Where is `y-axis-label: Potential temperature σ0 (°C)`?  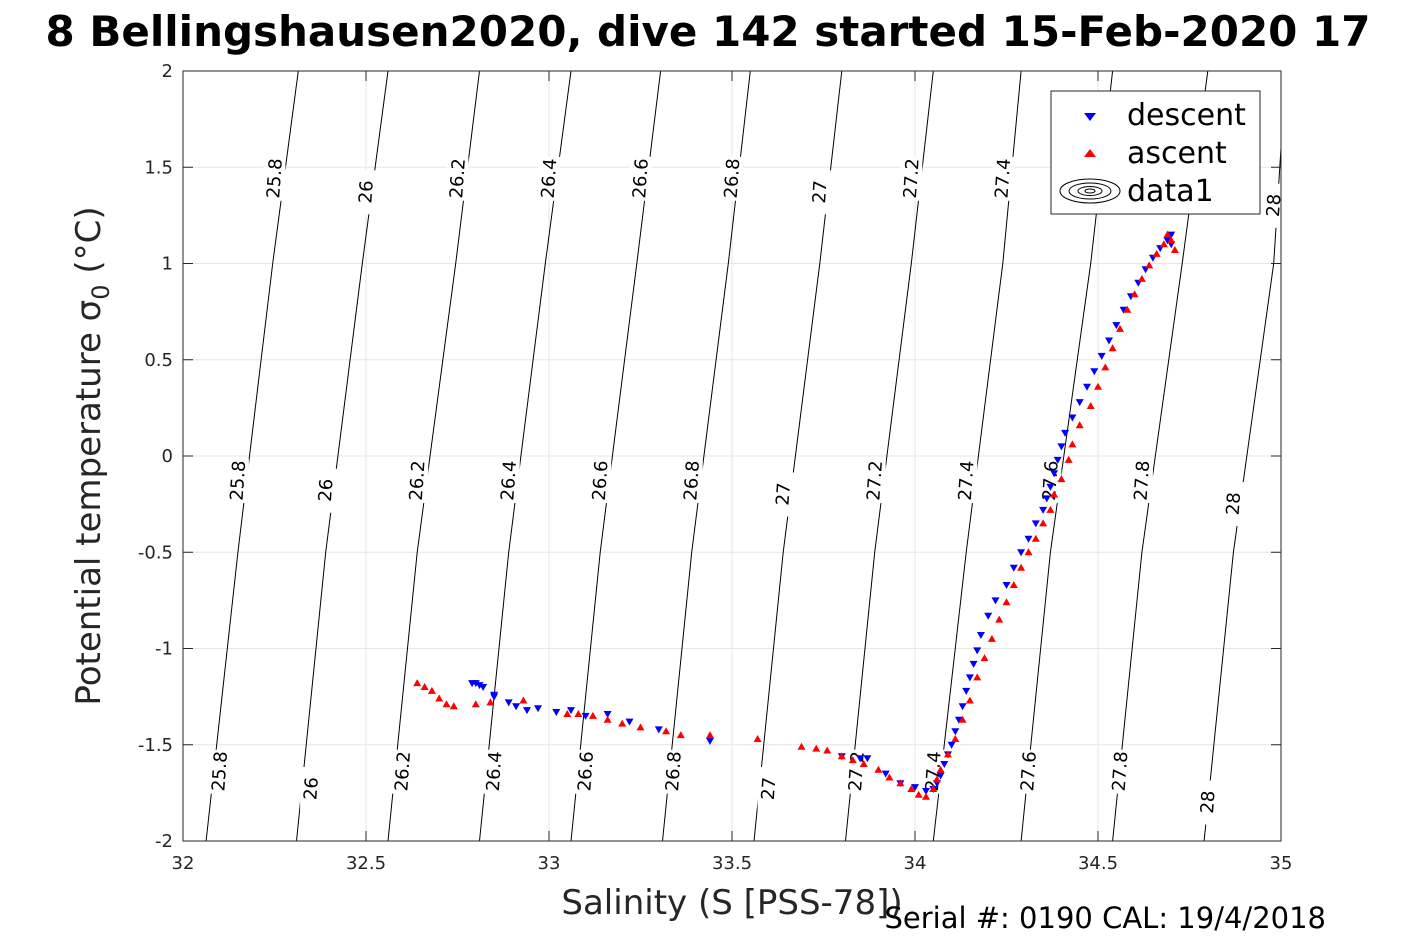
y-axis-label: Potential temperature σ0 (°C) is located at coordinates (92, 455).